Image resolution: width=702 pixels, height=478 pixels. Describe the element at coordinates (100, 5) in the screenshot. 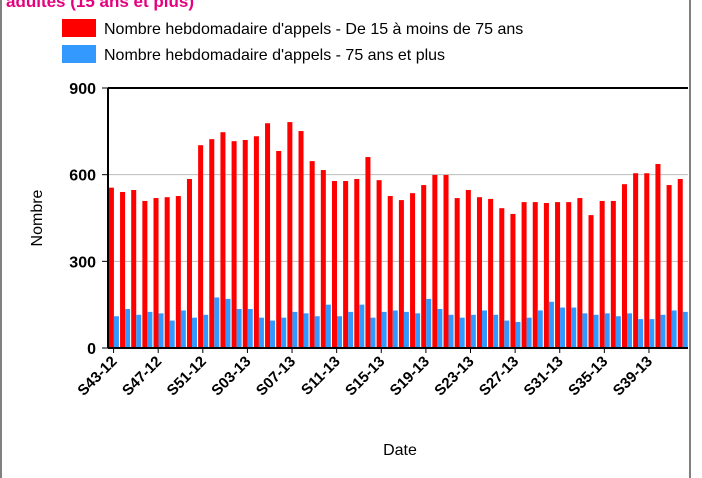

I see `chart-title: adultes (15 ans et plus)` at that location.